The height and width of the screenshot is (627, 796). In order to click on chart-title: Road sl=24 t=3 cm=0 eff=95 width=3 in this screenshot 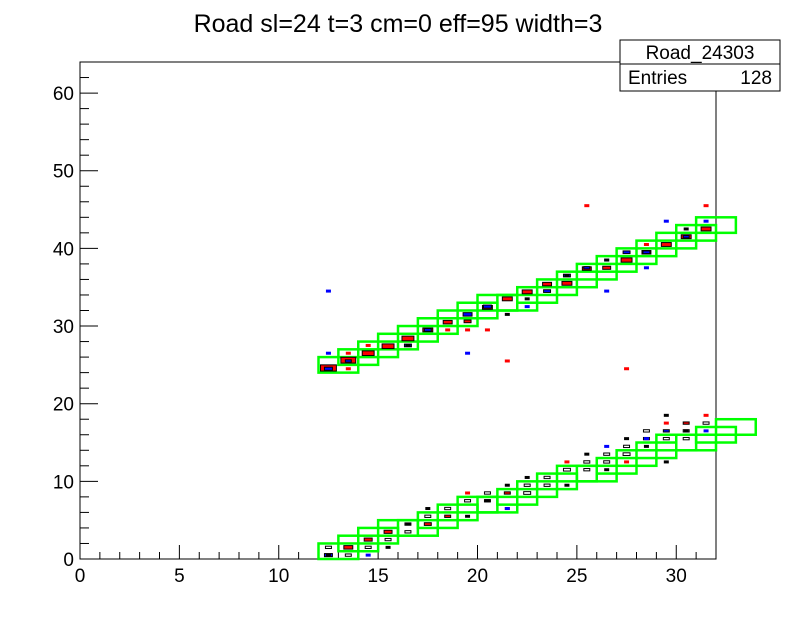, I will do `click(398, 24)`.